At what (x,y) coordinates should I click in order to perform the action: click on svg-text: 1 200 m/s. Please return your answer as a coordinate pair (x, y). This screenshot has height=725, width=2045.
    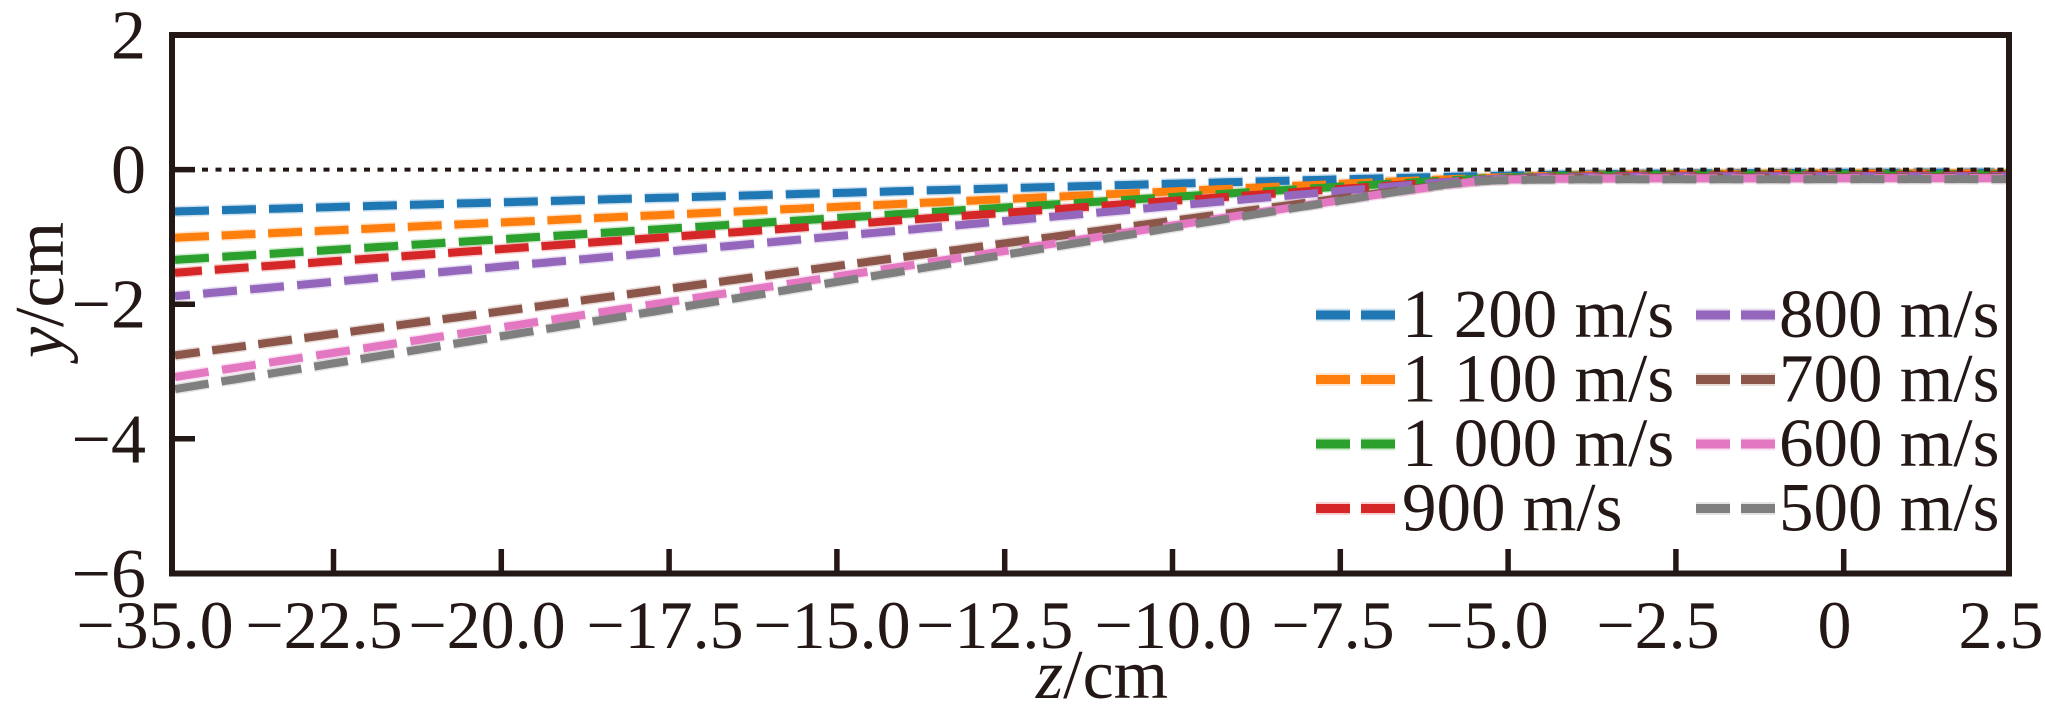
    Looking at the image, I should click on (1538, 314).